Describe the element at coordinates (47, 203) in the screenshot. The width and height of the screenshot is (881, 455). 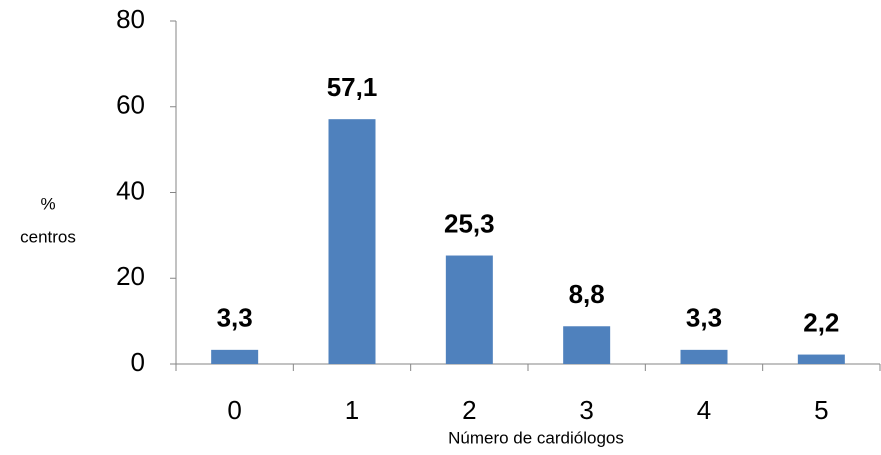
I see `y-axis-title: %` at that location.